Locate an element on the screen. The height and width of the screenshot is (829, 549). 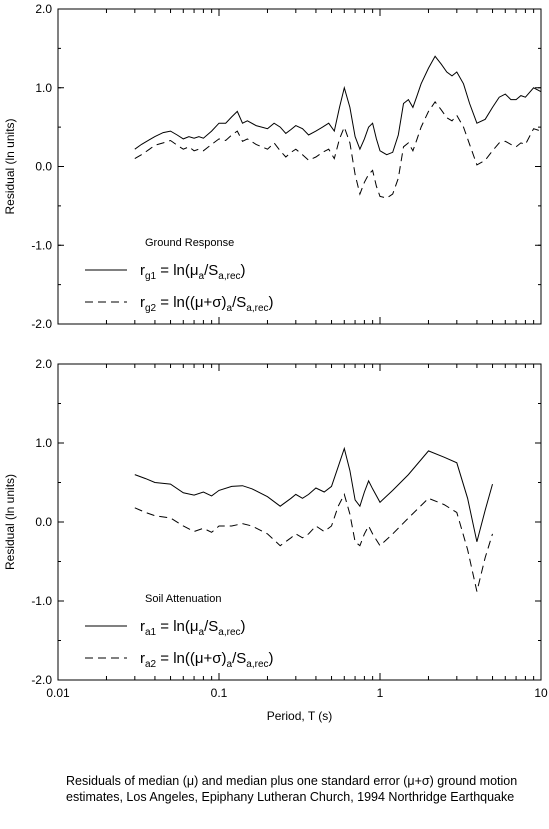
x-tick-label: 10 is located at coordinates (541, 693).